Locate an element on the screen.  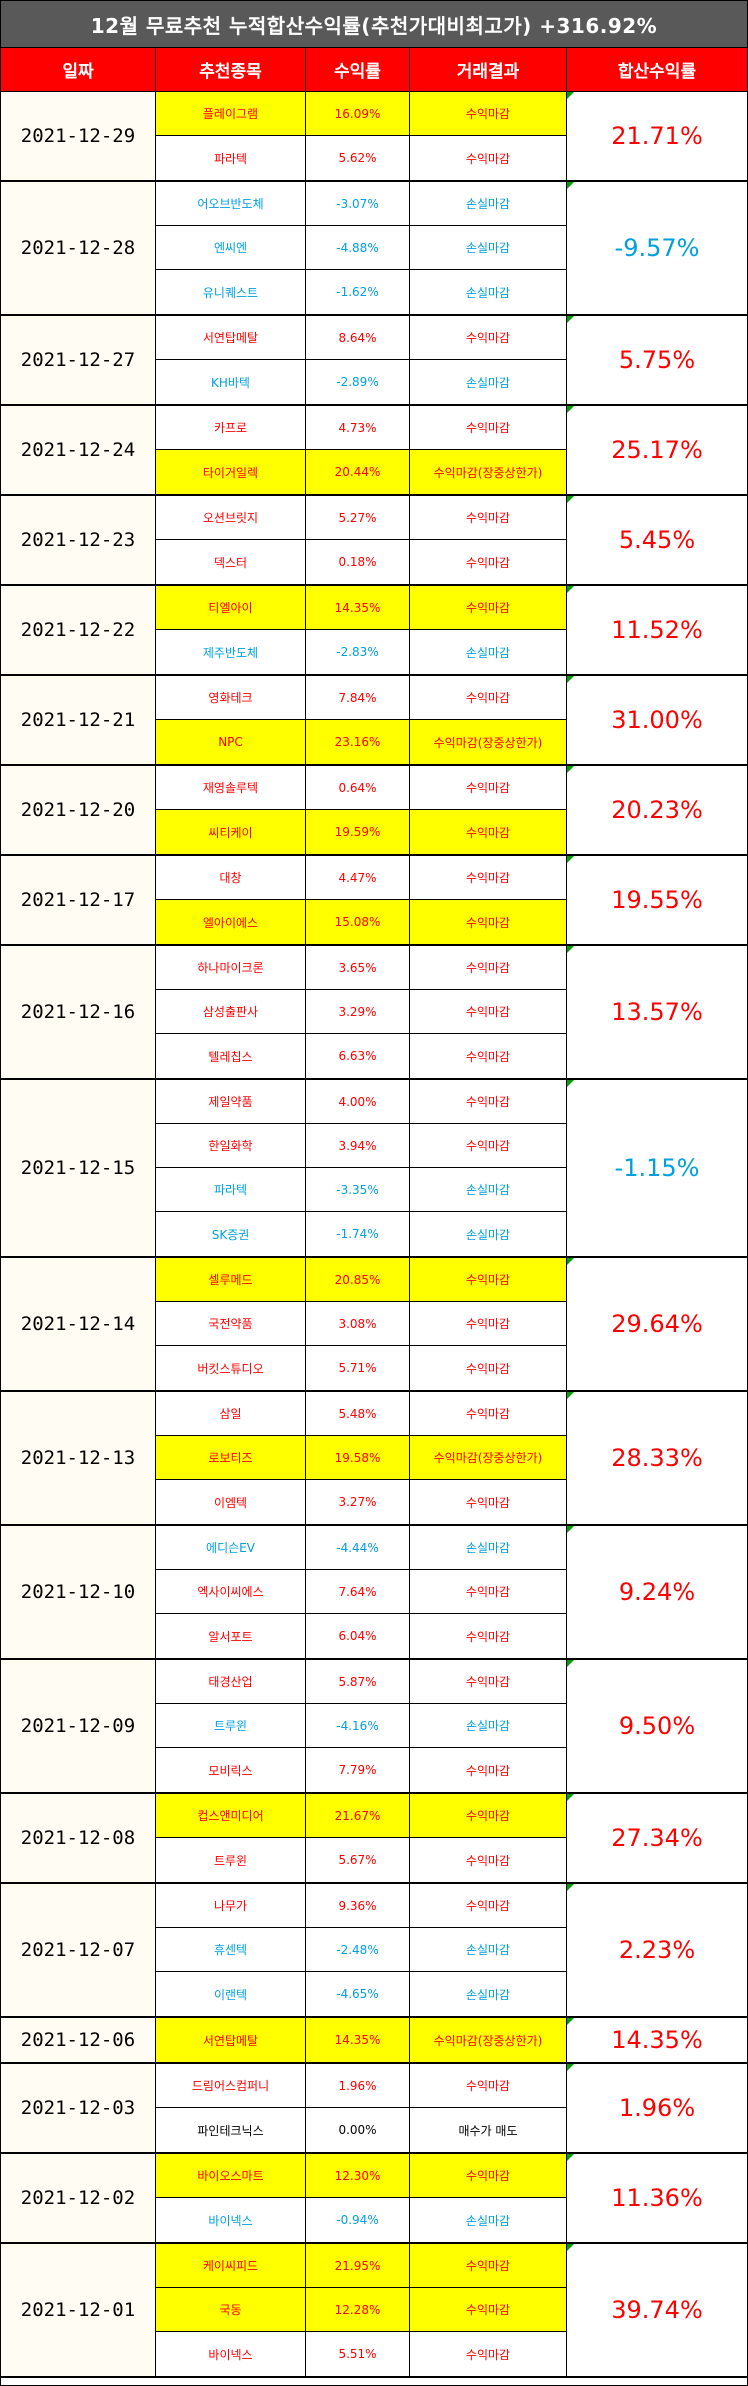
group-date: 2021-12-17 is located at coordinates (78, 900).